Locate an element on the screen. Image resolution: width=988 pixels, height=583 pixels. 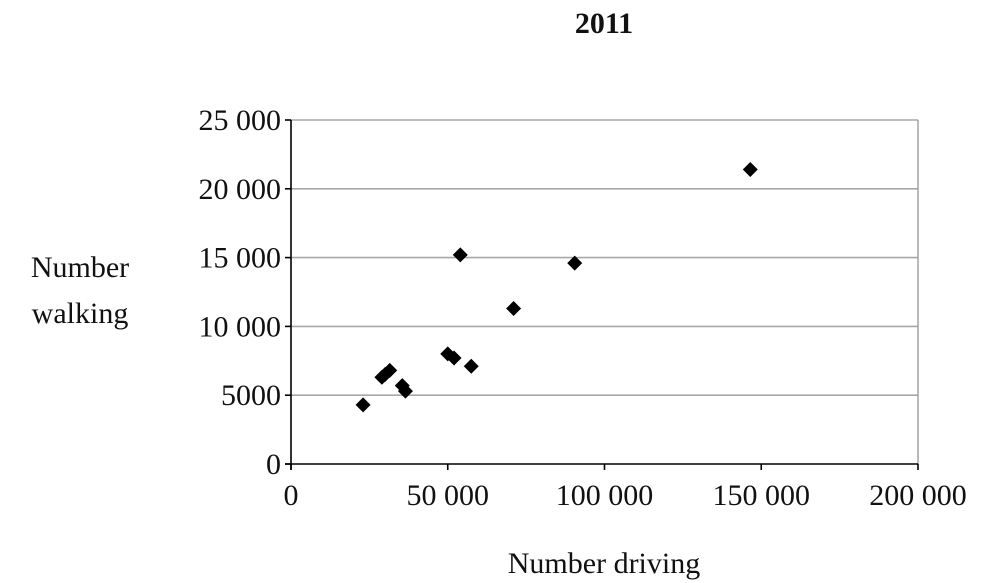
y-tick-label-1: 5000 is located at coordinates (251, 395).